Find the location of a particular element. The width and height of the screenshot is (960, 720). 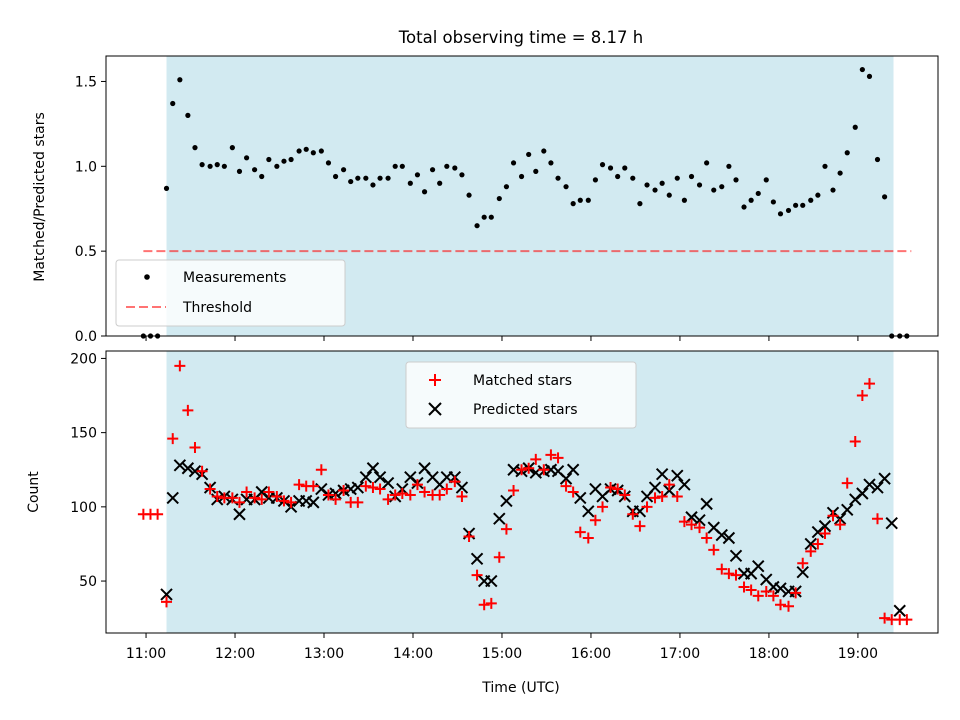

ratio-y-axis-label: Matched/Predicted stars is located at coordinates (40, 197).